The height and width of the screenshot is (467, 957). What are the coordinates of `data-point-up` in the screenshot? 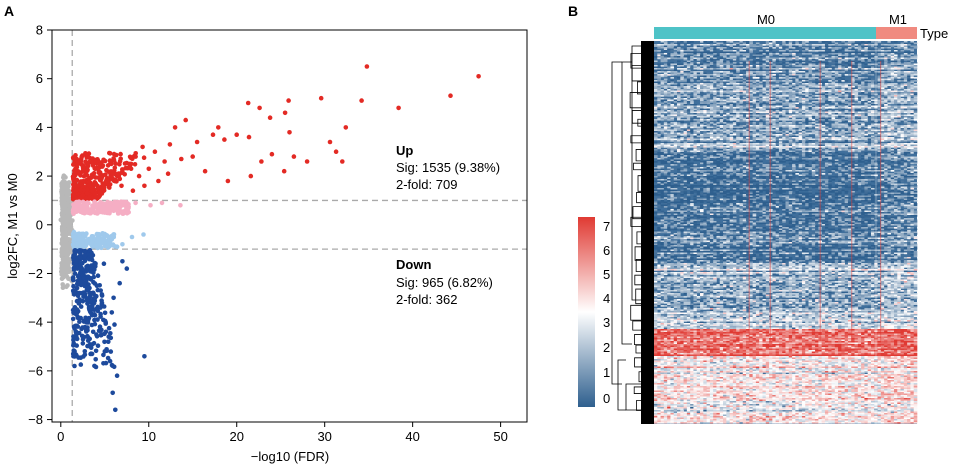 It's located at (114, 154).